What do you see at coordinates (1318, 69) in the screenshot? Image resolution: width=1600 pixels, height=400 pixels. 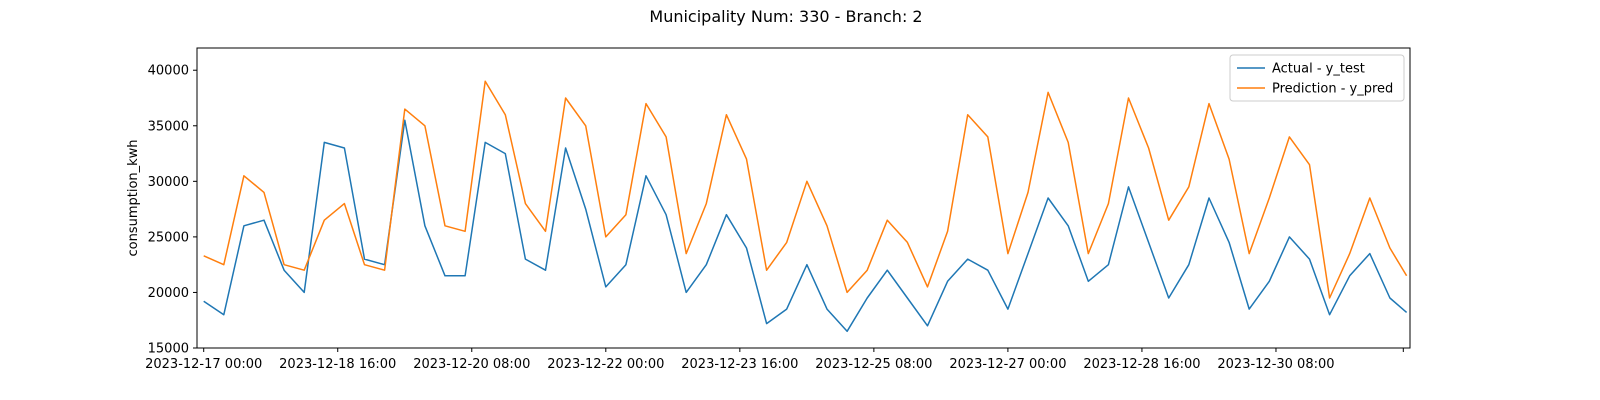 I see `legend-label: Actual - y_test` at bounding box center [1318, 69].